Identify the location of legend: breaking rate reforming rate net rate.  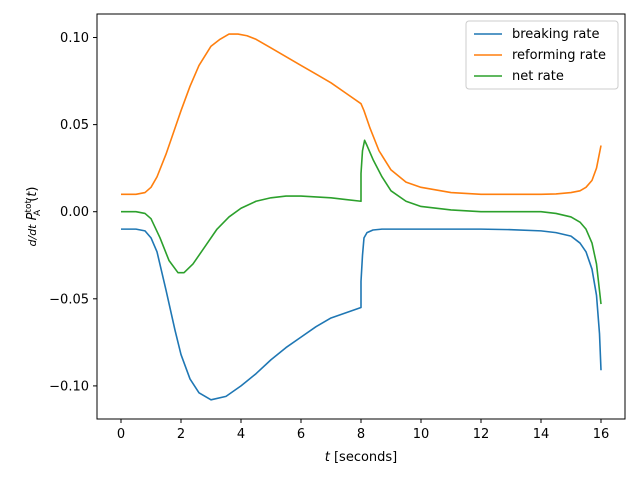
(542, 55).